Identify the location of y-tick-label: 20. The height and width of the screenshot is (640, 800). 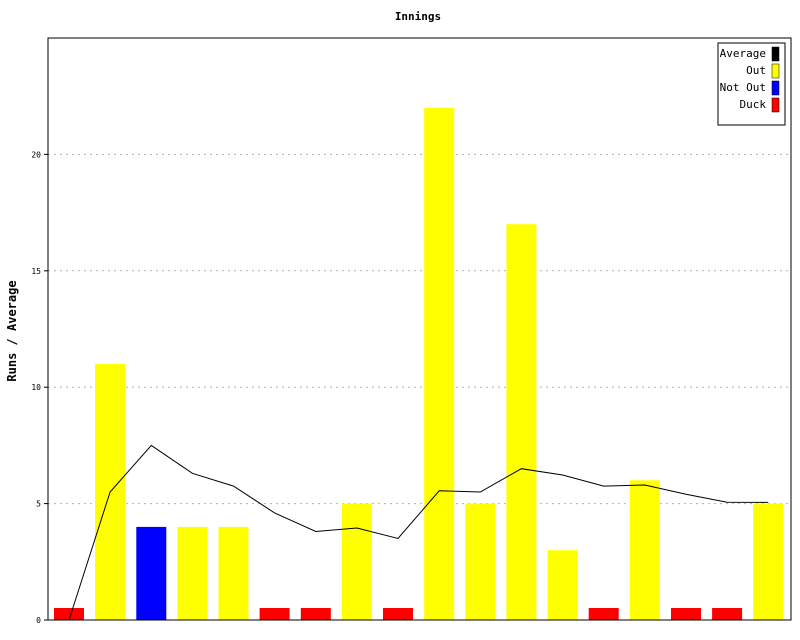
(36, 154).